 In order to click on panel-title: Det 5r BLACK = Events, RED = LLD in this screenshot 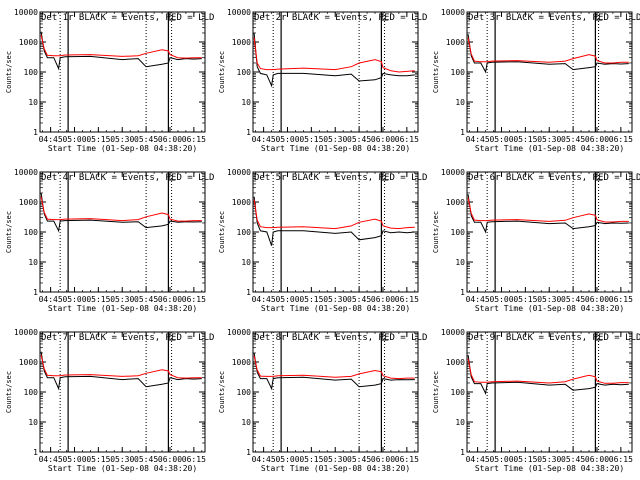, I will do `click(340, 178)`.